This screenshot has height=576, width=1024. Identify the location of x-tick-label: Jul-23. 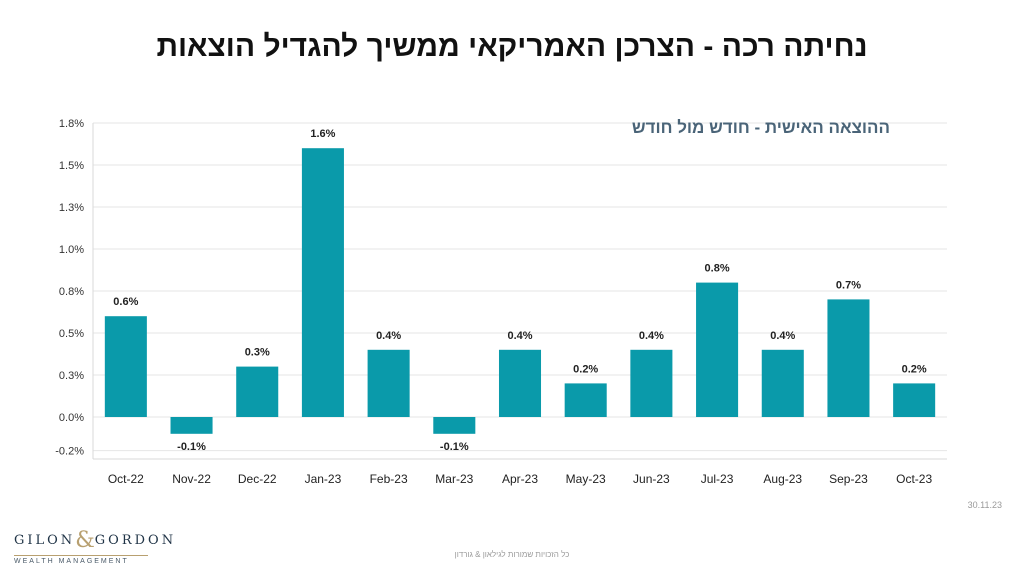
(717, 479).